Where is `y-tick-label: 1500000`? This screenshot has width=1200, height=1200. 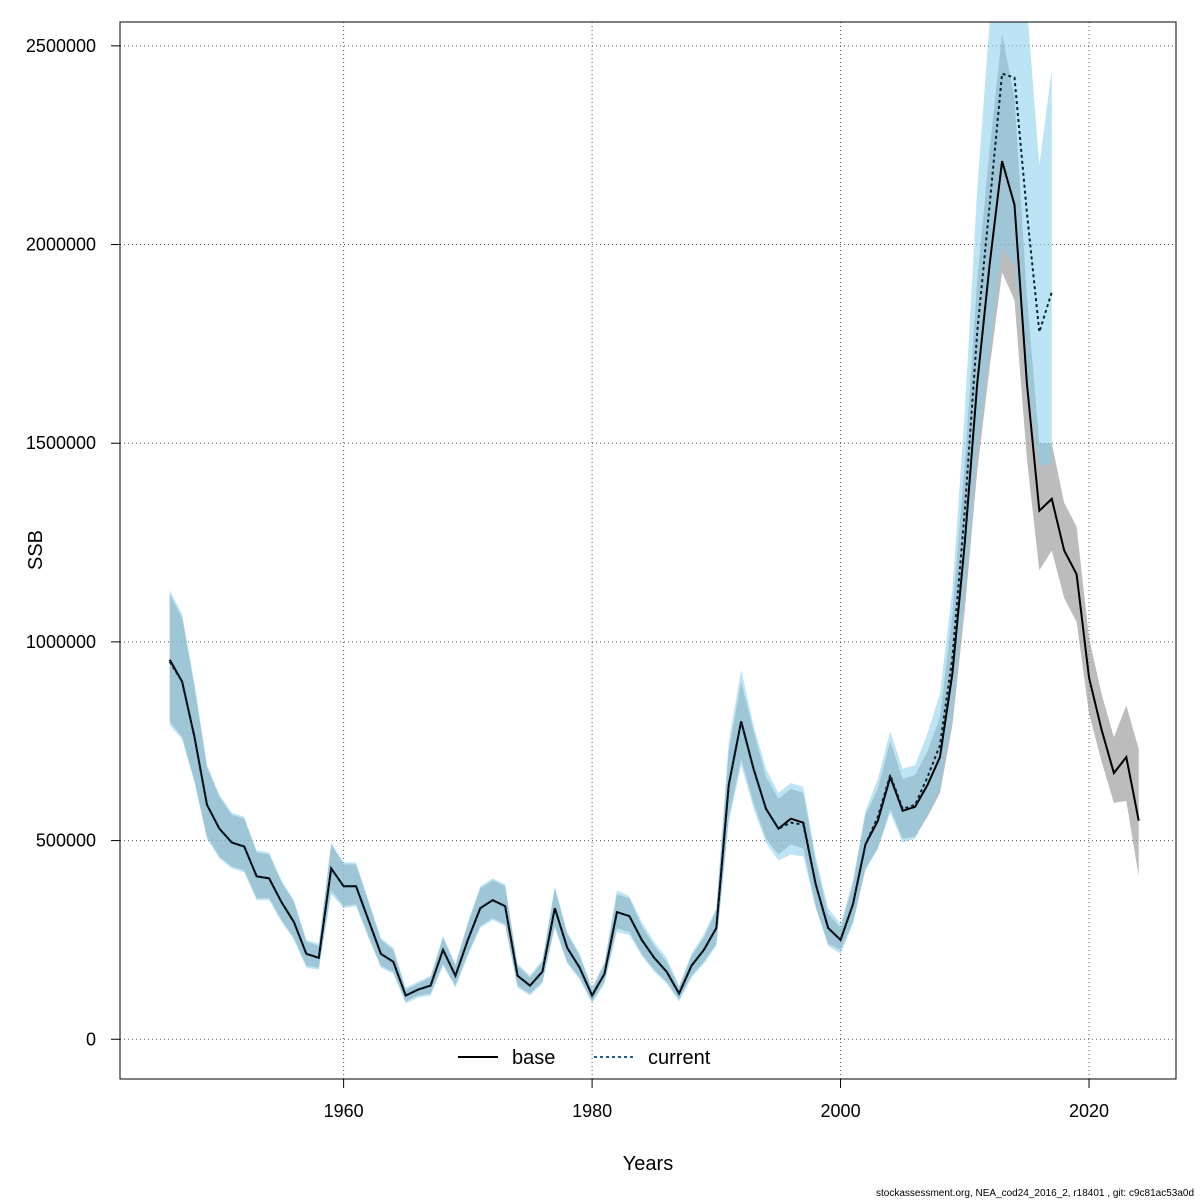 y-tick-label: 1500000 is located at coordinates (61, 443).